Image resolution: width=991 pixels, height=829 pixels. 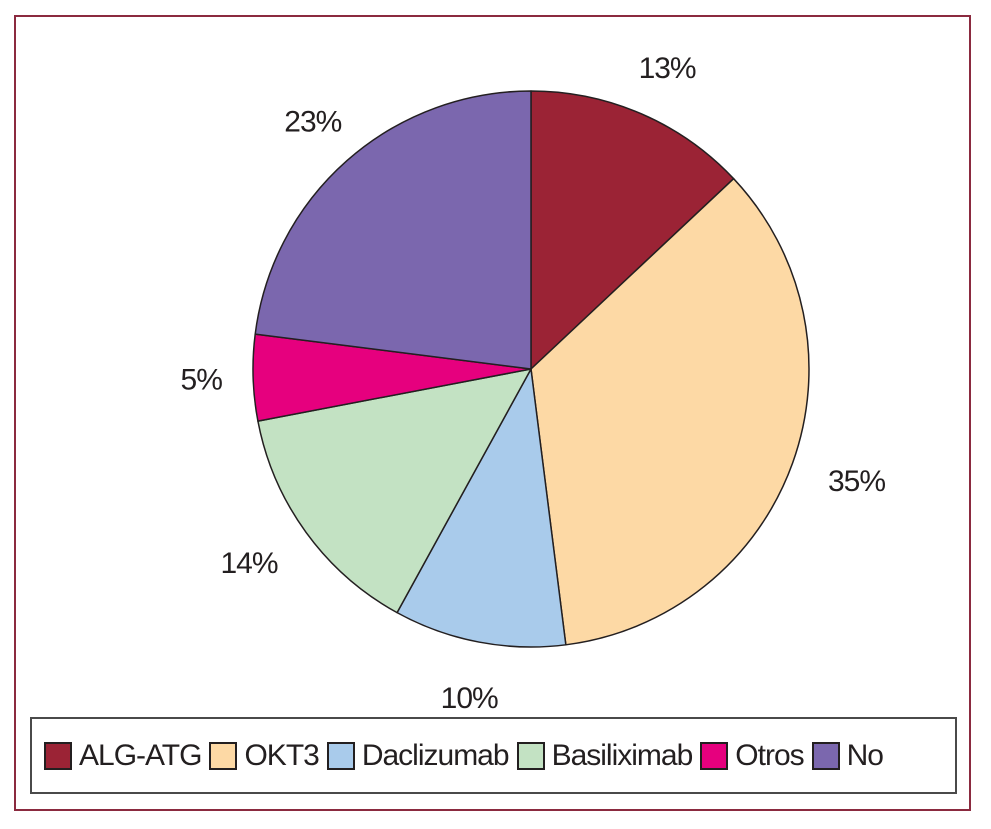 What do you see at coordinates (394, 491) in the screenshot?
I see `pie-slice-basiliximab` at bounding box center [394, 491].